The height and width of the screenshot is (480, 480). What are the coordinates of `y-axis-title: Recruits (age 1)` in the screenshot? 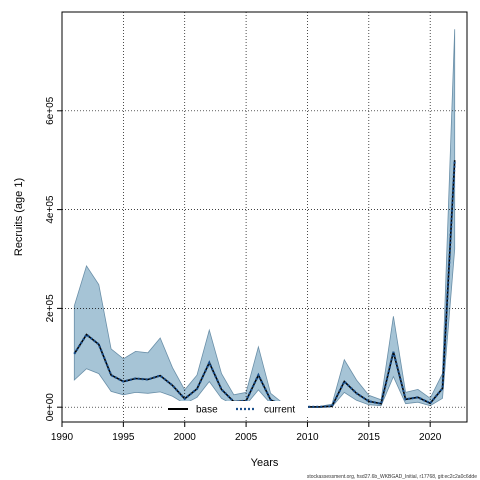 It's located at (19, 217).